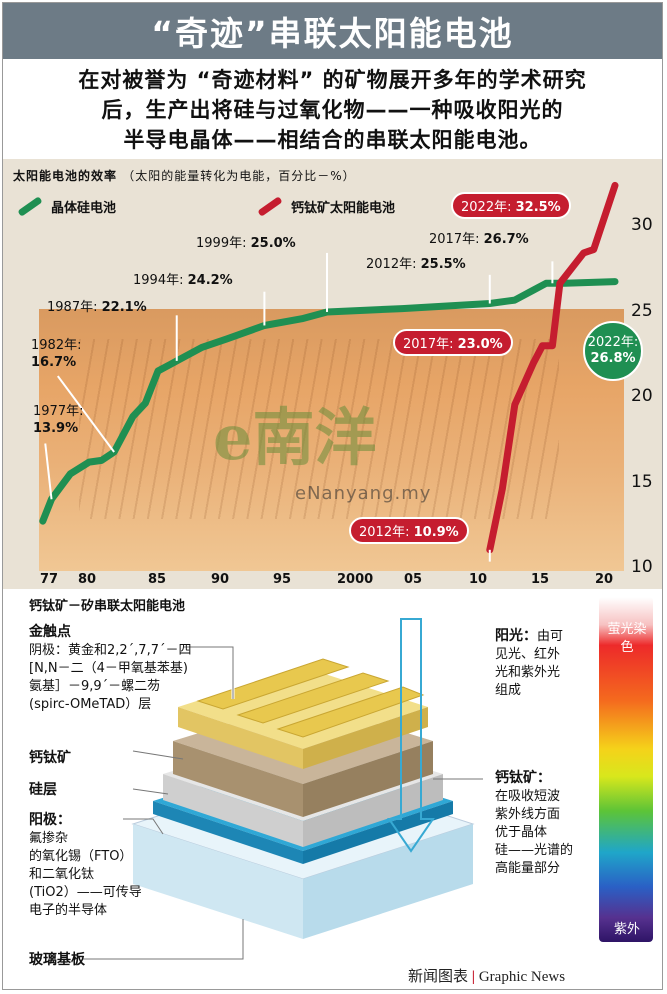 Image resolution: width=667 pixels, height=994 pixels. What do you see at coordinates (163, 939) in the screenshot?
I see `leader-glass` at bounding box center [163, 939].